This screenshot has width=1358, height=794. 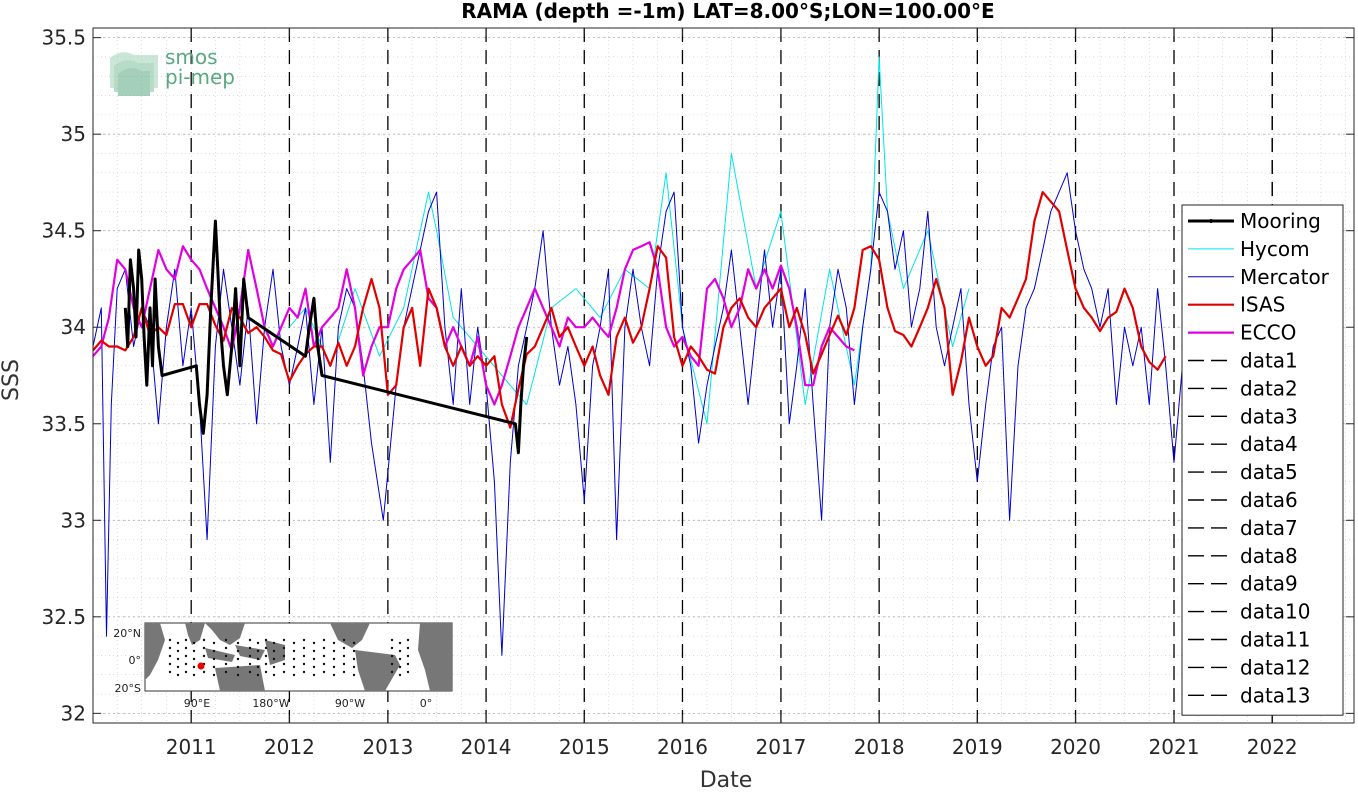 What do you see at coordinates (387, 747) in the screenshot?
I see `x-tick-label: 2013` at bounding box center [387, 747].